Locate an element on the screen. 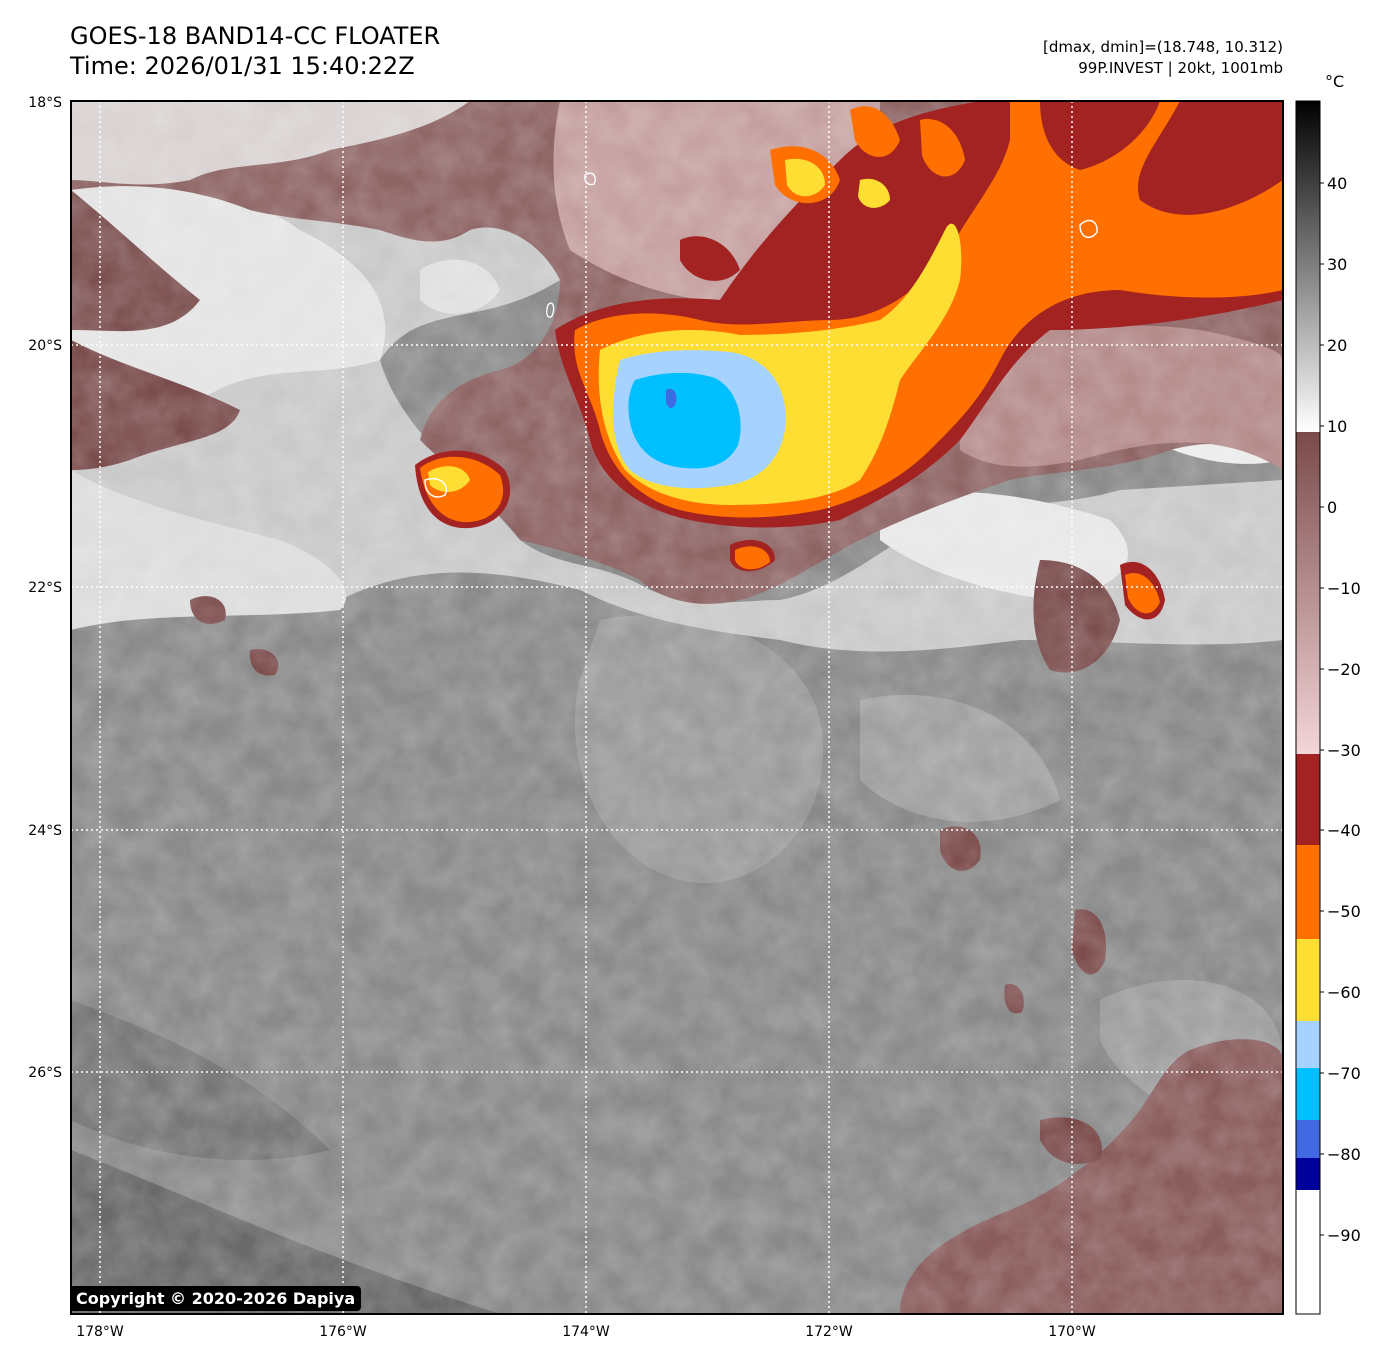  longitude-labels: 178°W 176°W 174°W 172°W 170°W is located at coordinates (586, 1332).